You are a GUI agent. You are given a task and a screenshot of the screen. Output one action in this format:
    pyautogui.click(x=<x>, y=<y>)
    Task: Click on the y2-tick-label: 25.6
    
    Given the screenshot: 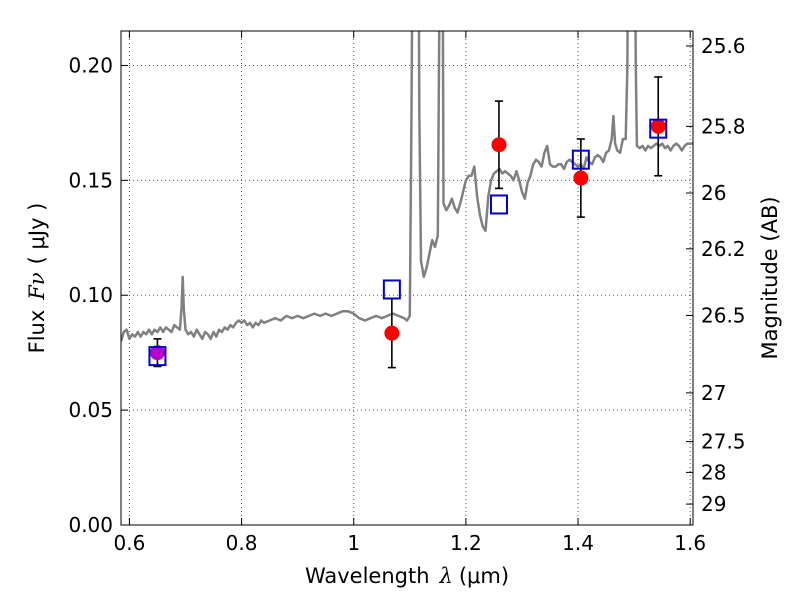 What is the action you would take?
    pyautogui.click(x=723, y=46)
    